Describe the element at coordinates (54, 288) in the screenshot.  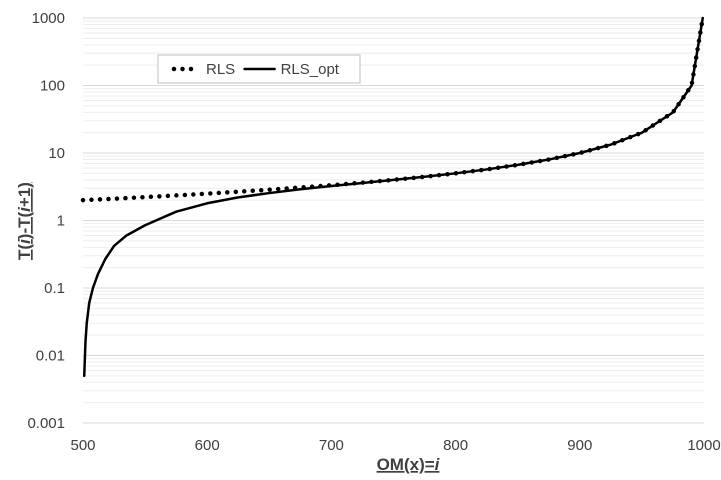
I see `y-tick-label: 0.1` at that location.